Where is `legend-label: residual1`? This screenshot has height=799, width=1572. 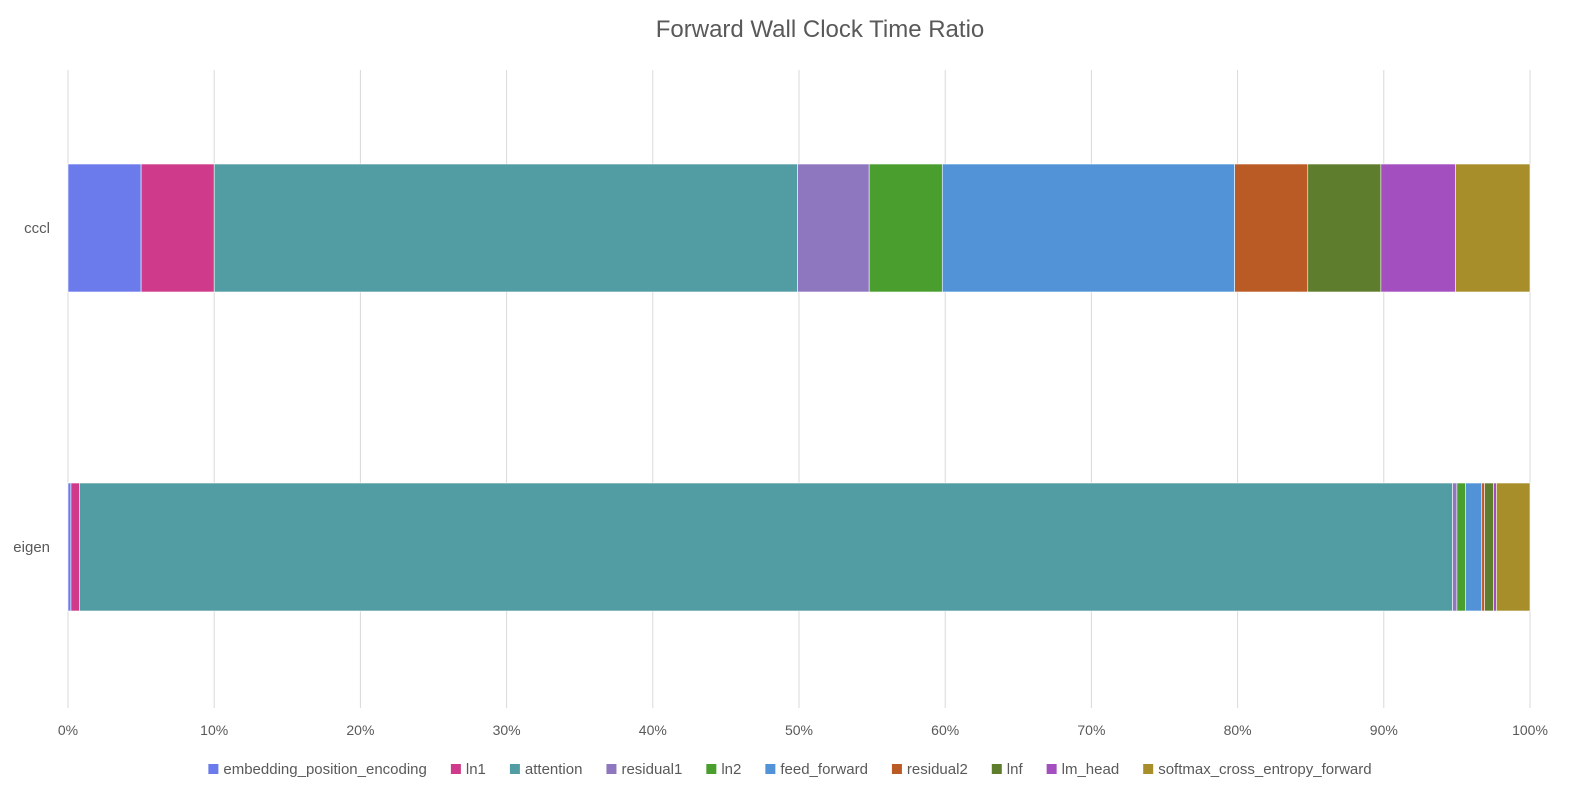 legend-label: residual1 is located at coordinates (651, 769).